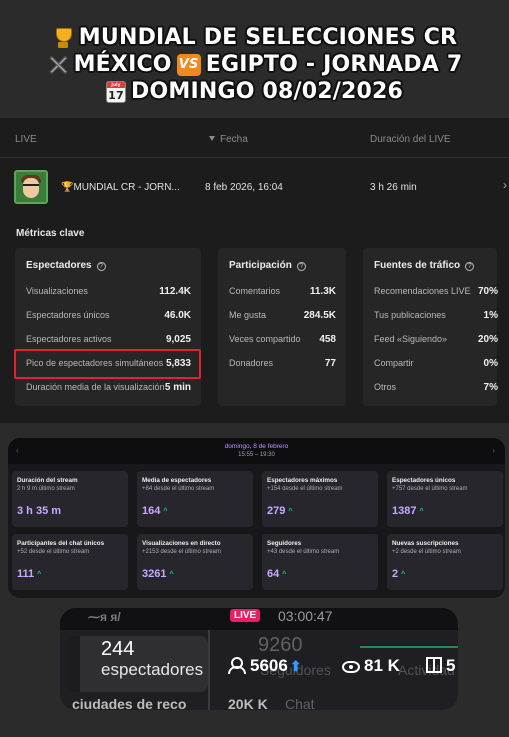 Image resolution: width=509 pixels, height=737 pixels. I want to click on metric-row: Me gusta 284.5K, so click(282, 315).